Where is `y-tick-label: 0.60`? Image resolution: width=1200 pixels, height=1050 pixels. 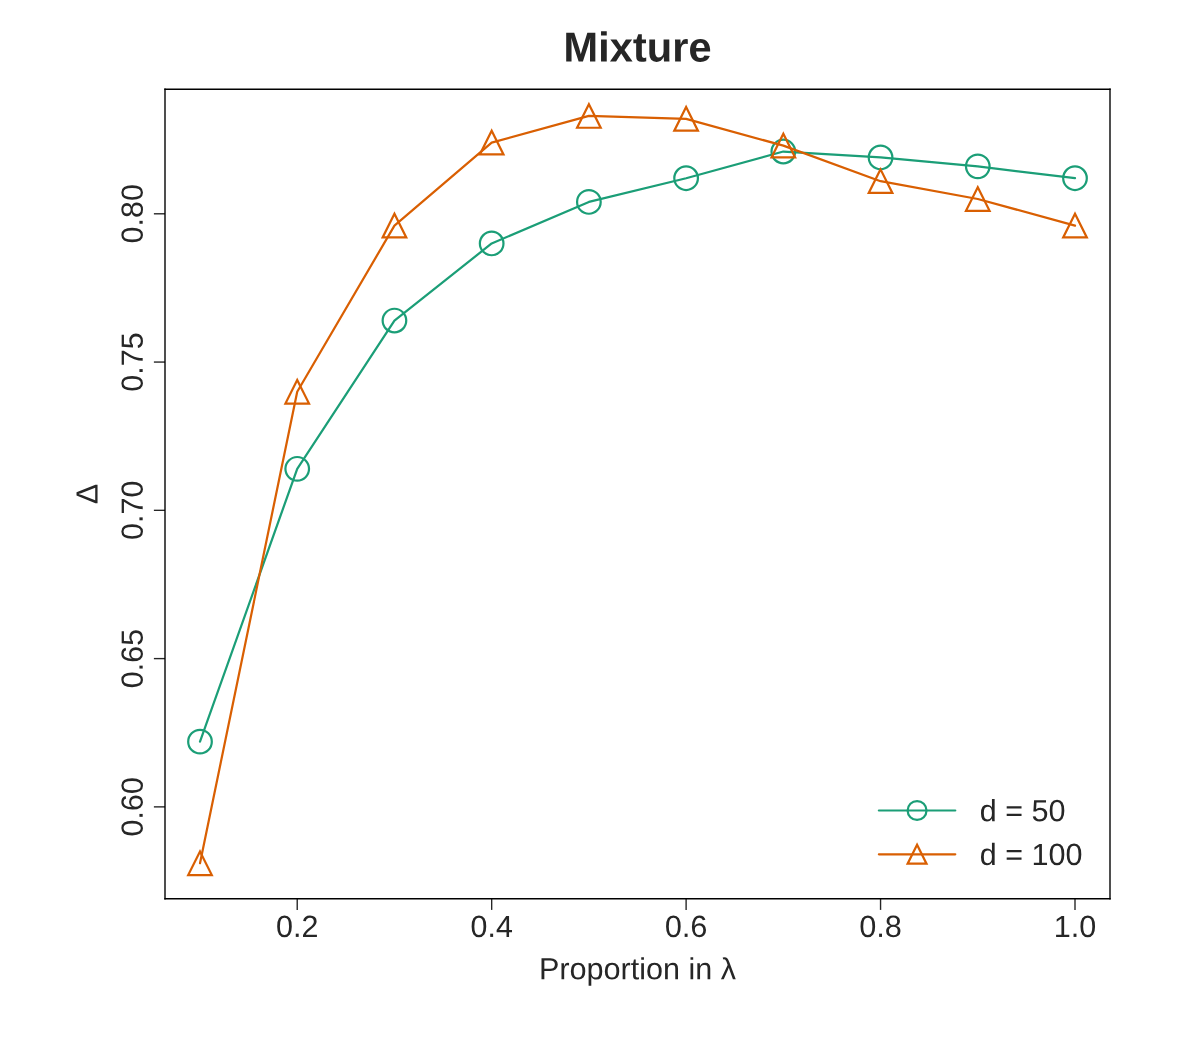 y-tick-label: 0.60 is located at coordinates (132, 807).